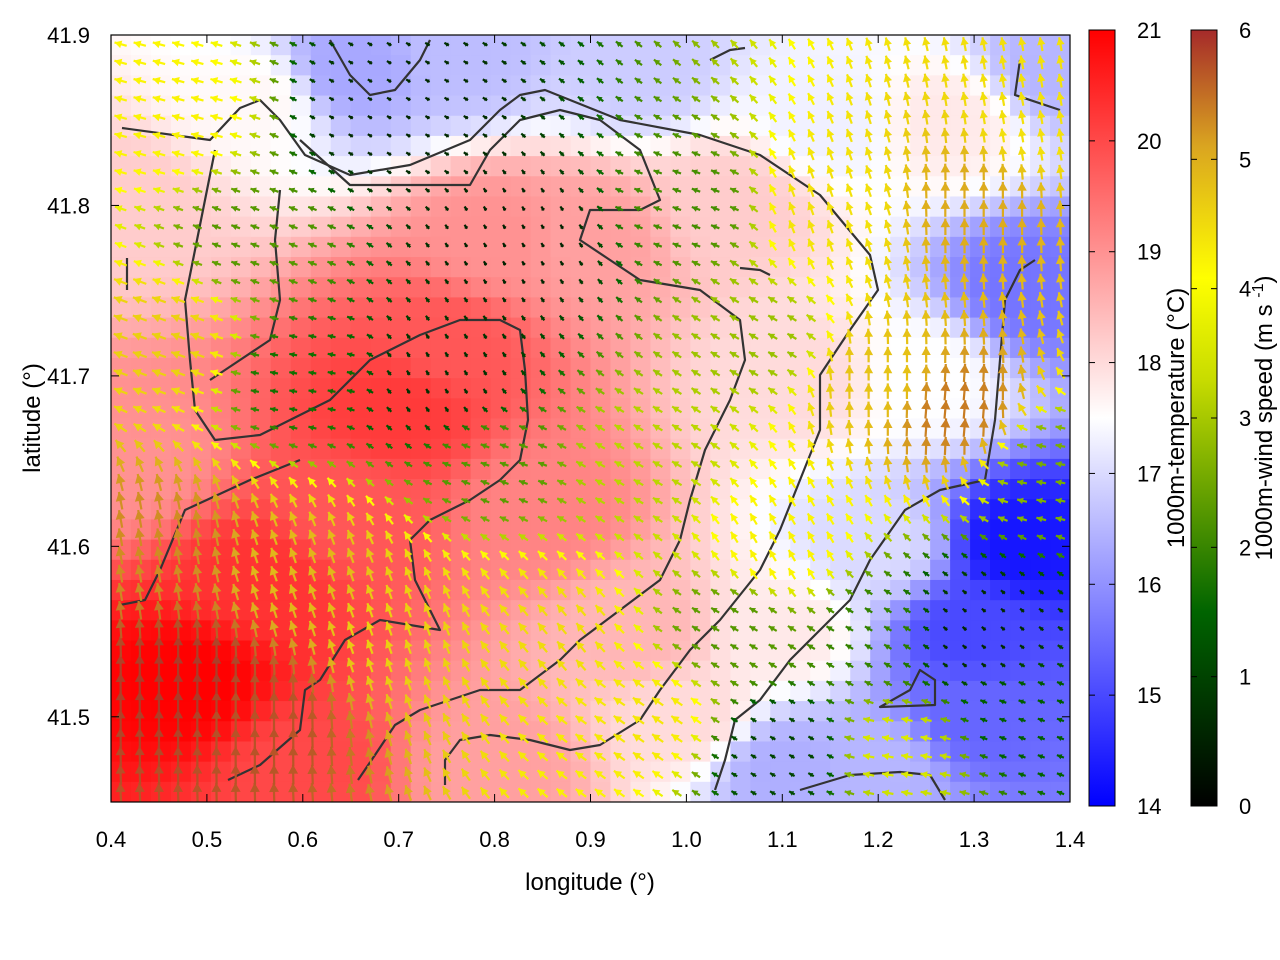  What do you see at coordinates (1149, 473) in the screenshot?
I see `temperature-colorbar-tick-label: 17` at bounding box center [1149, 473].